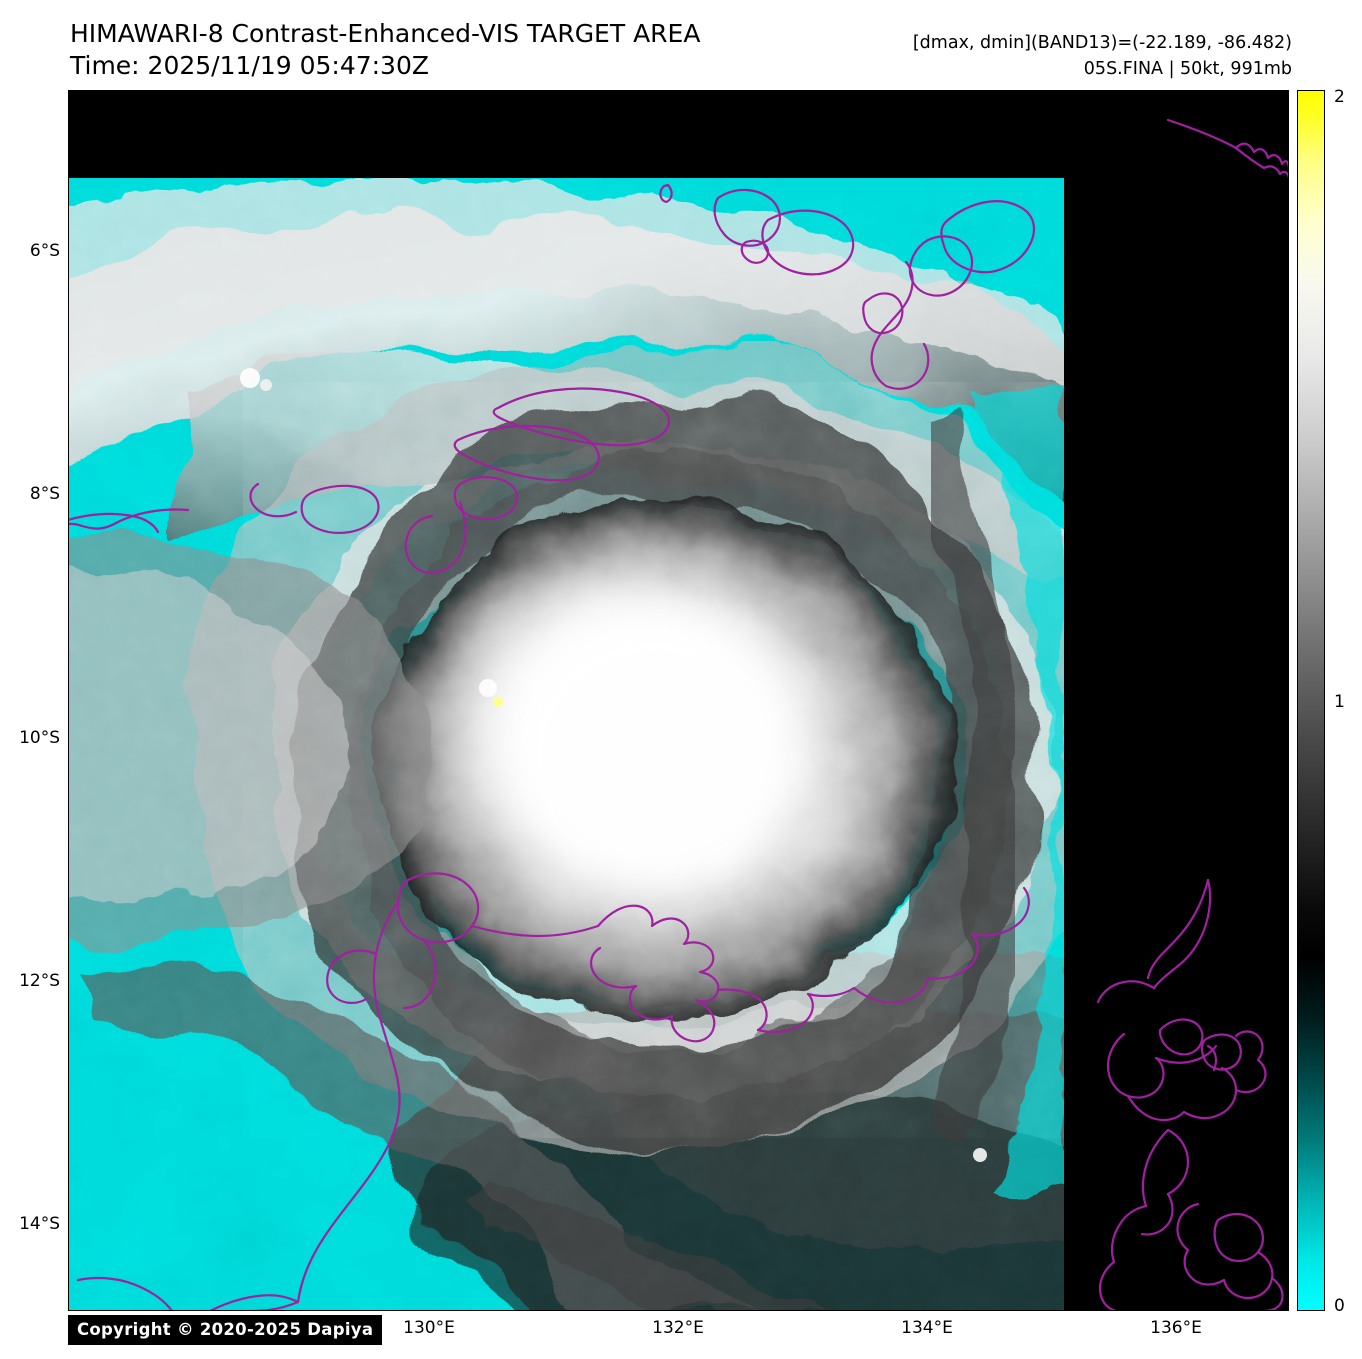 Image resolution: width=1362 pixels, height=1359 pixels. What do you see at coordinates (1108, 1285) in the screenshot?
I see `coastline-e15` at bounding box center [1108, 1285].